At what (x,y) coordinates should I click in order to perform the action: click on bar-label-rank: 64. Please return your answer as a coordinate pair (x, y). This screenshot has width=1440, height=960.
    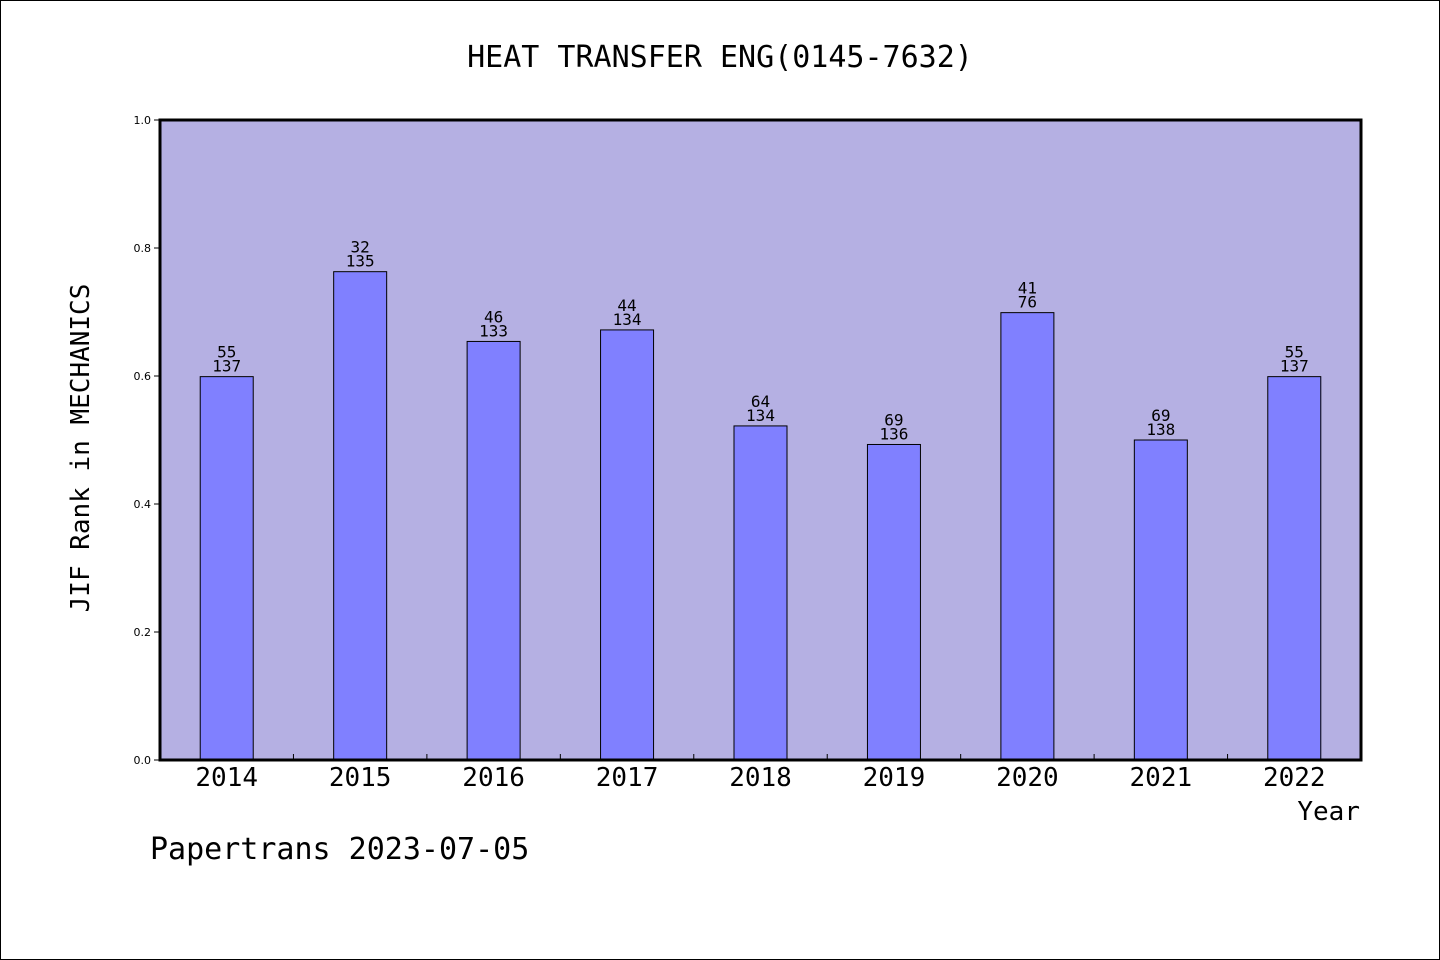
    Looking at the image, I should click on (760, 401).